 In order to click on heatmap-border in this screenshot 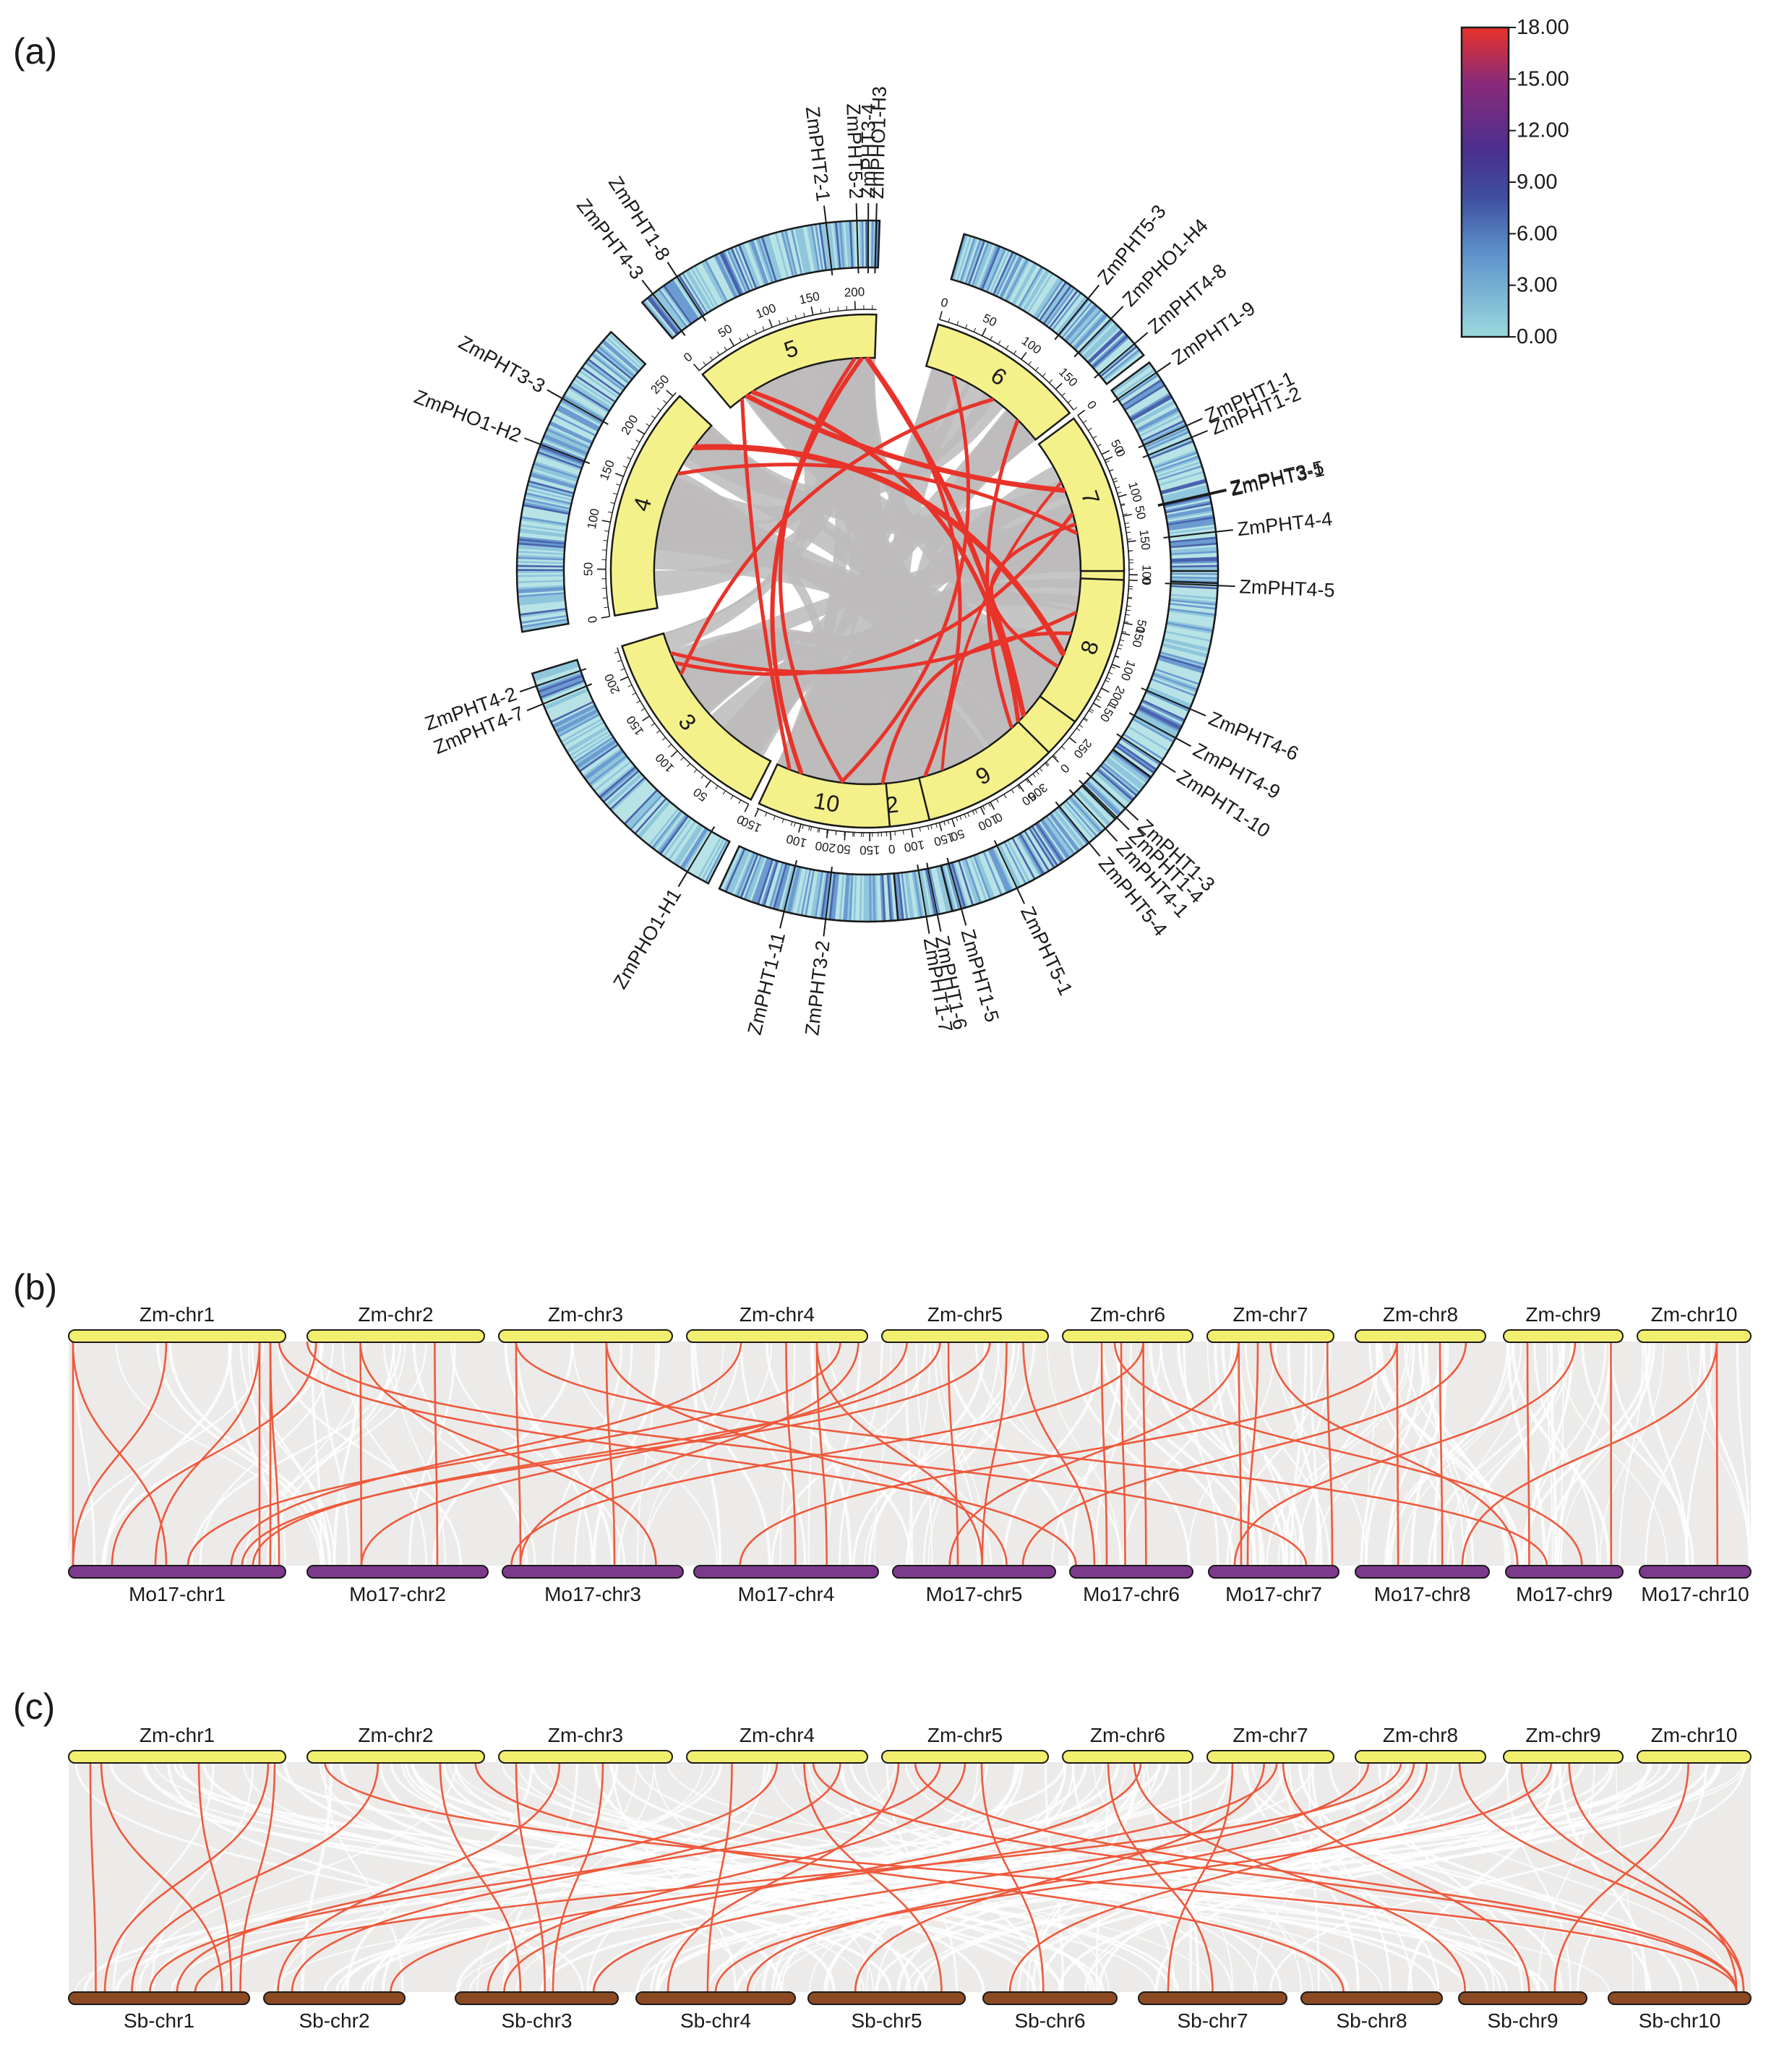, I will do `click(1048, 309)`.